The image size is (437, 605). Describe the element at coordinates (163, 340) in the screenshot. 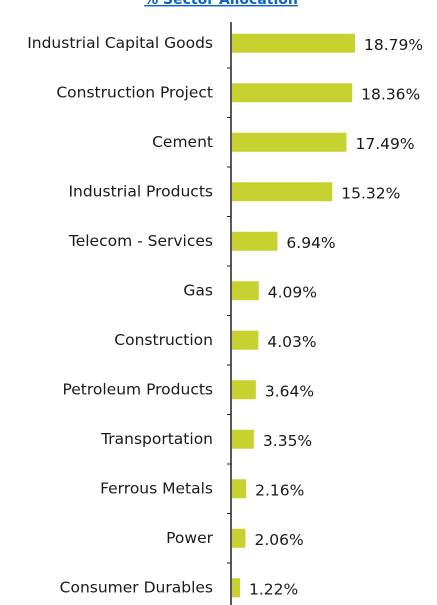

I see `category-label: Construction` at that location.